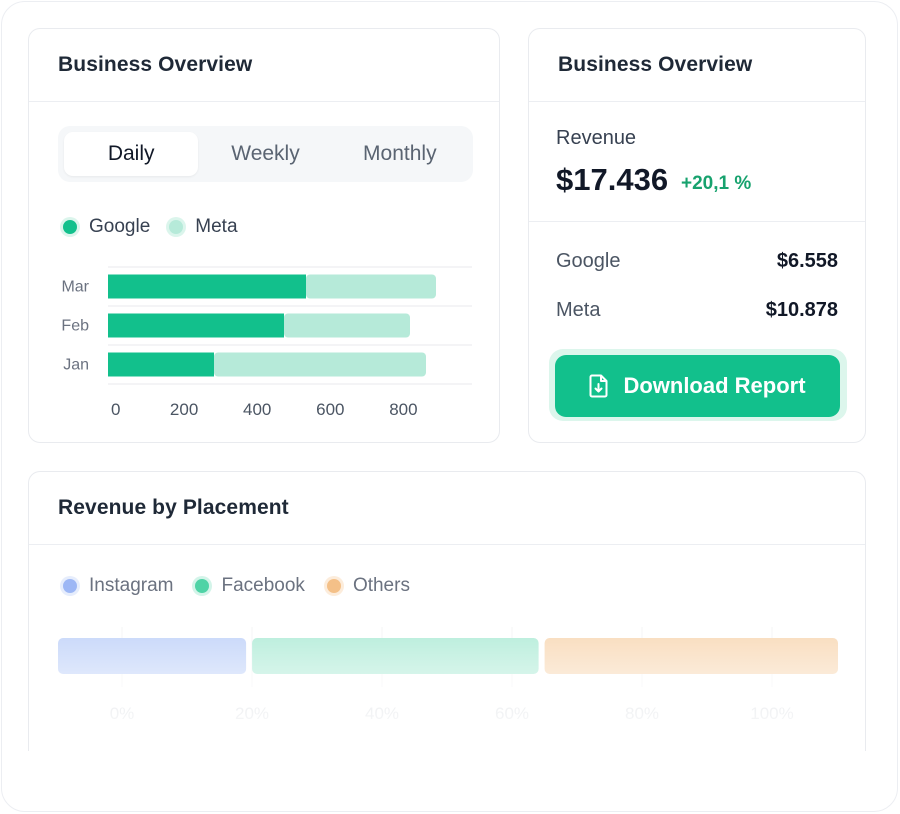 This screenshot has width=900, height=814. I want to click on download-button-halo: Download Report, so click(698, 385).